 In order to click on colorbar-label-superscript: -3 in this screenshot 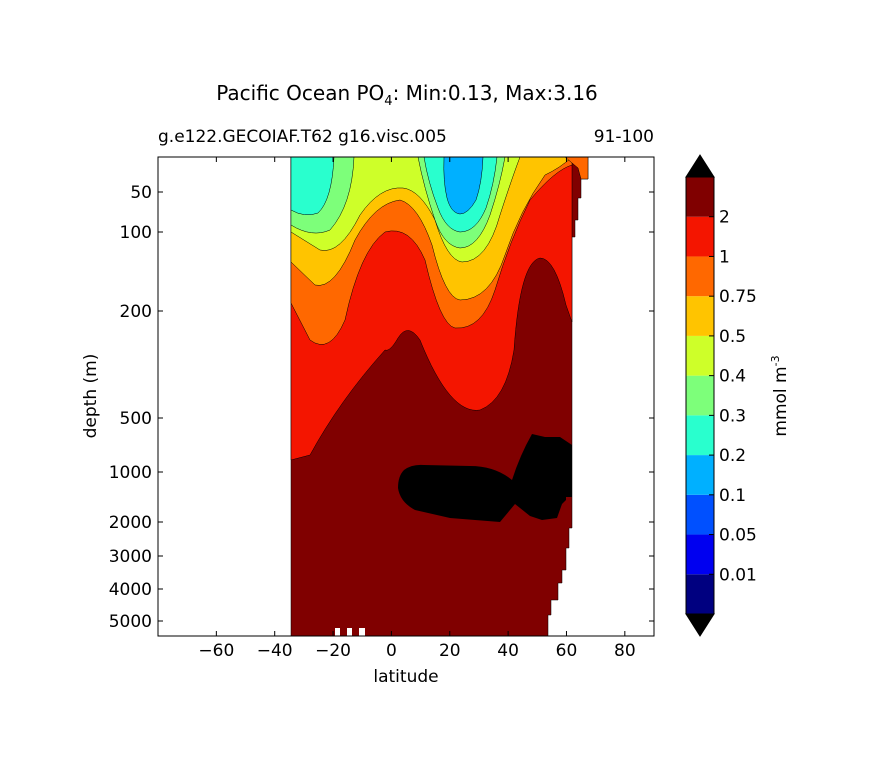, I will do `click(775, 360)`.